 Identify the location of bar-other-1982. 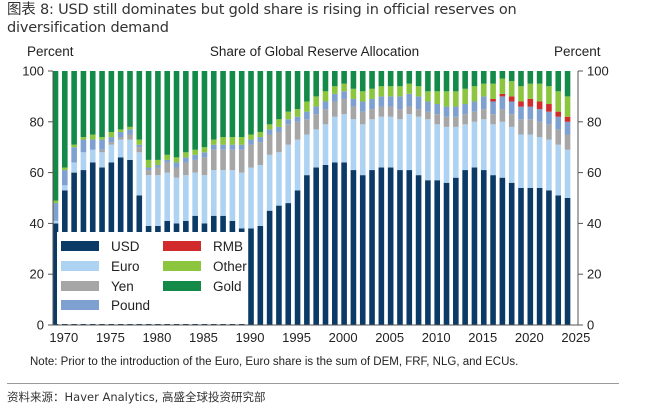
(176, 160).